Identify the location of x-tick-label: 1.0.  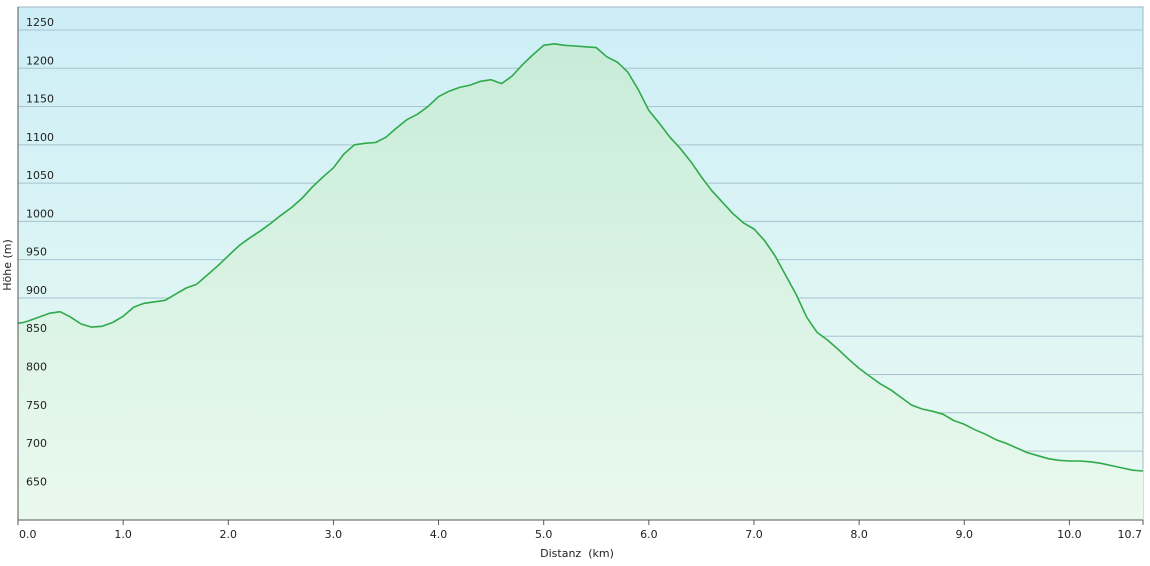
(123, 534).